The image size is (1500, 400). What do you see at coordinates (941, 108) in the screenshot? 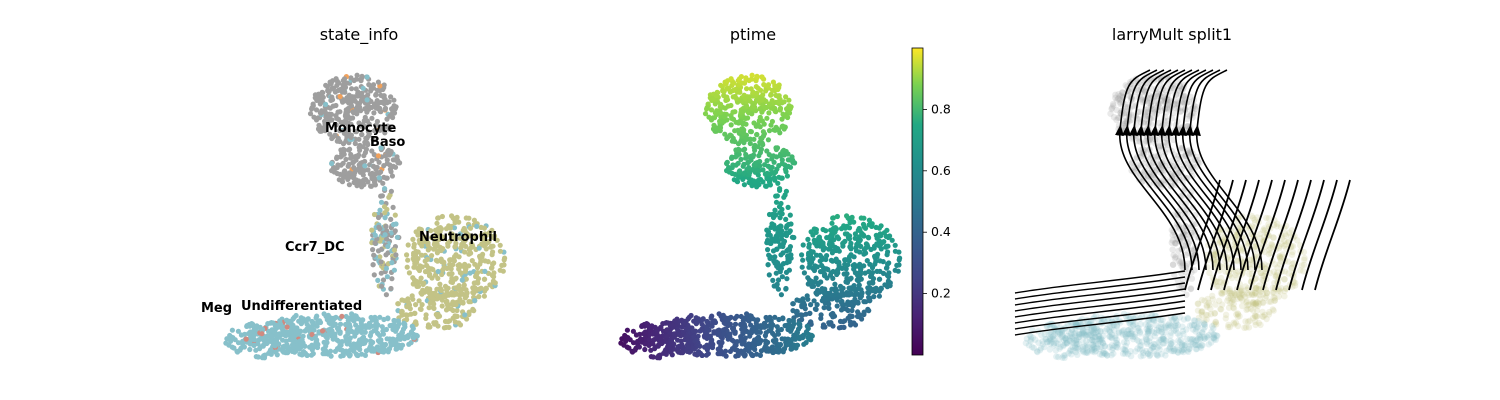
I see `colorbar-tick-label: 0.8` at bounding box center [941, 108].